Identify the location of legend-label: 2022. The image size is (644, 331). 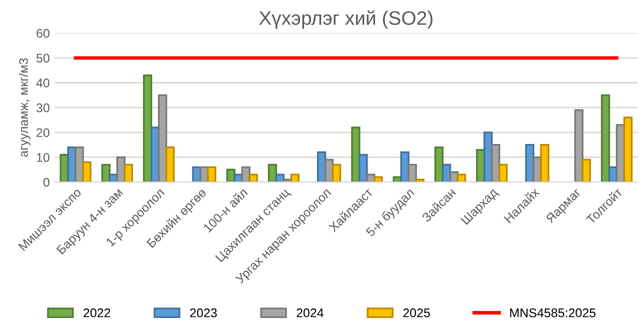
(97, 313).